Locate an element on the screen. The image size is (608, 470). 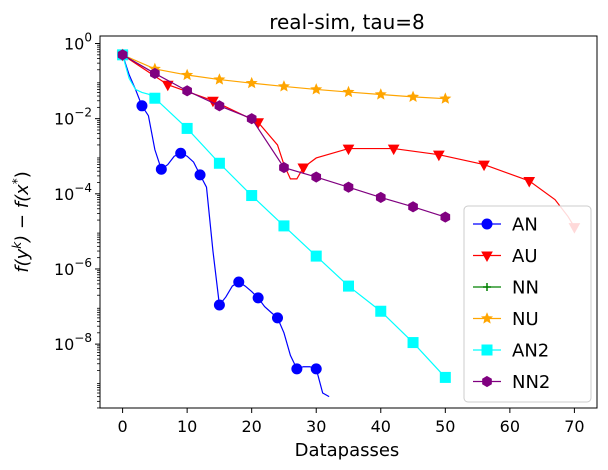
series-nu is located at coordinates (284, 76).